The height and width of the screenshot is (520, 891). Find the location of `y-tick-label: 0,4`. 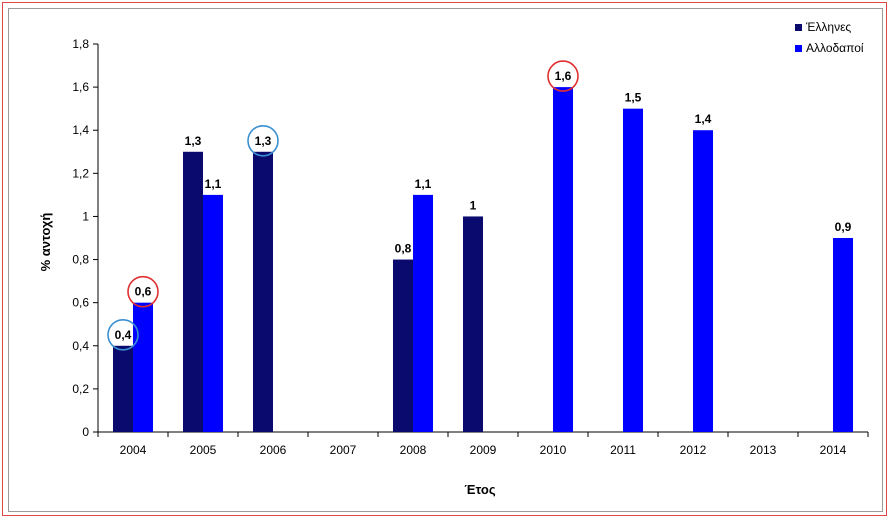

y-tick-label: 0,4 is located at coordinates (80, 346).